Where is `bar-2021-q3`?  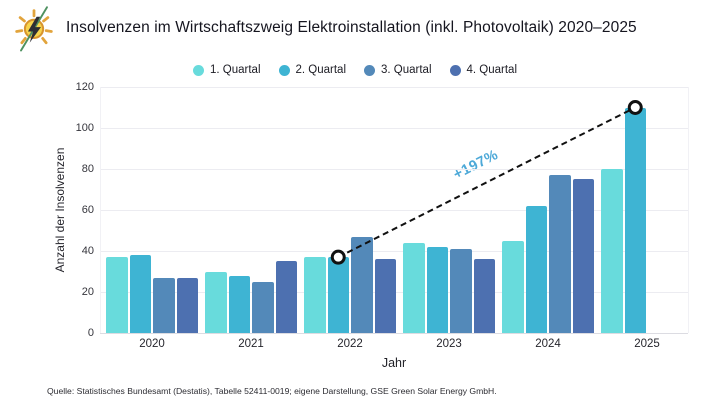 bar-2021-q3 is located at coordinates (263, 307).